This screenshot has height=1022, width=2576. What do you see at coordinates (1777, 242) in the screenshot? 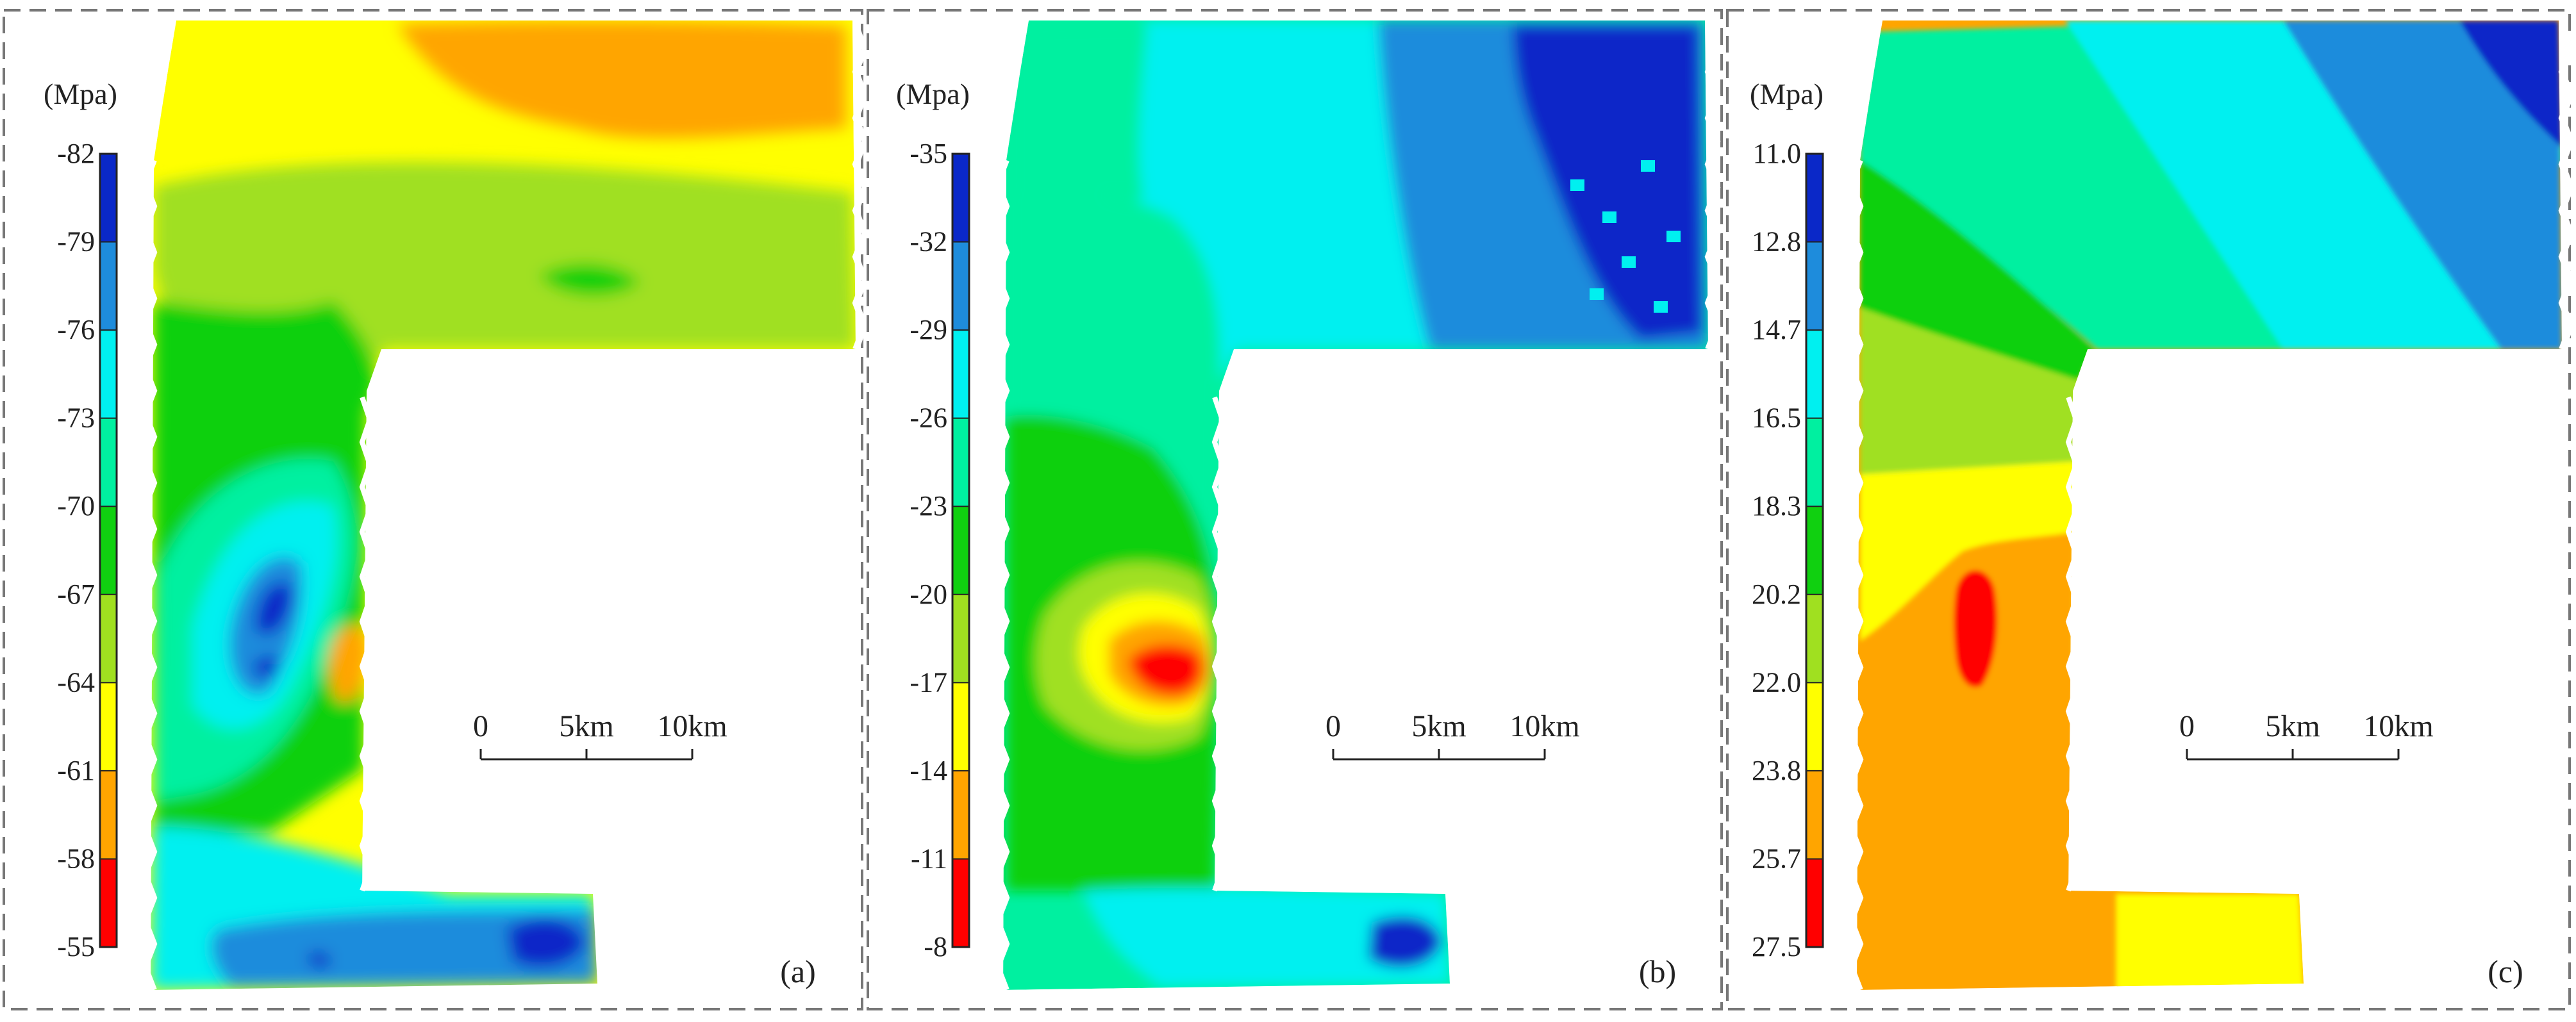
I see `colorbar-tick-label: 12.8` at bounding box center [1777, 242].